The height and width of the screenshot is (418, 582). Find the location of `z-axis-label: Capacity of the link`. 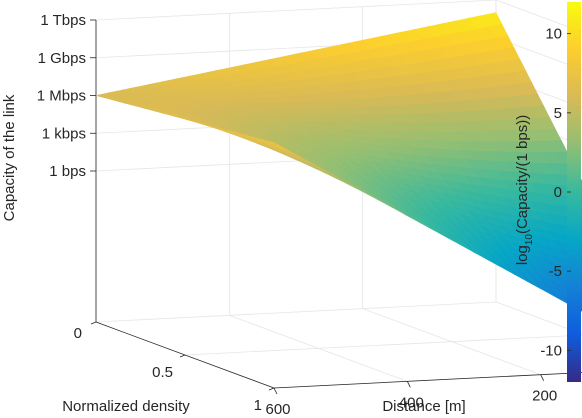

z-axis-label: Capacity of the link is located at coordinates (9, 157).